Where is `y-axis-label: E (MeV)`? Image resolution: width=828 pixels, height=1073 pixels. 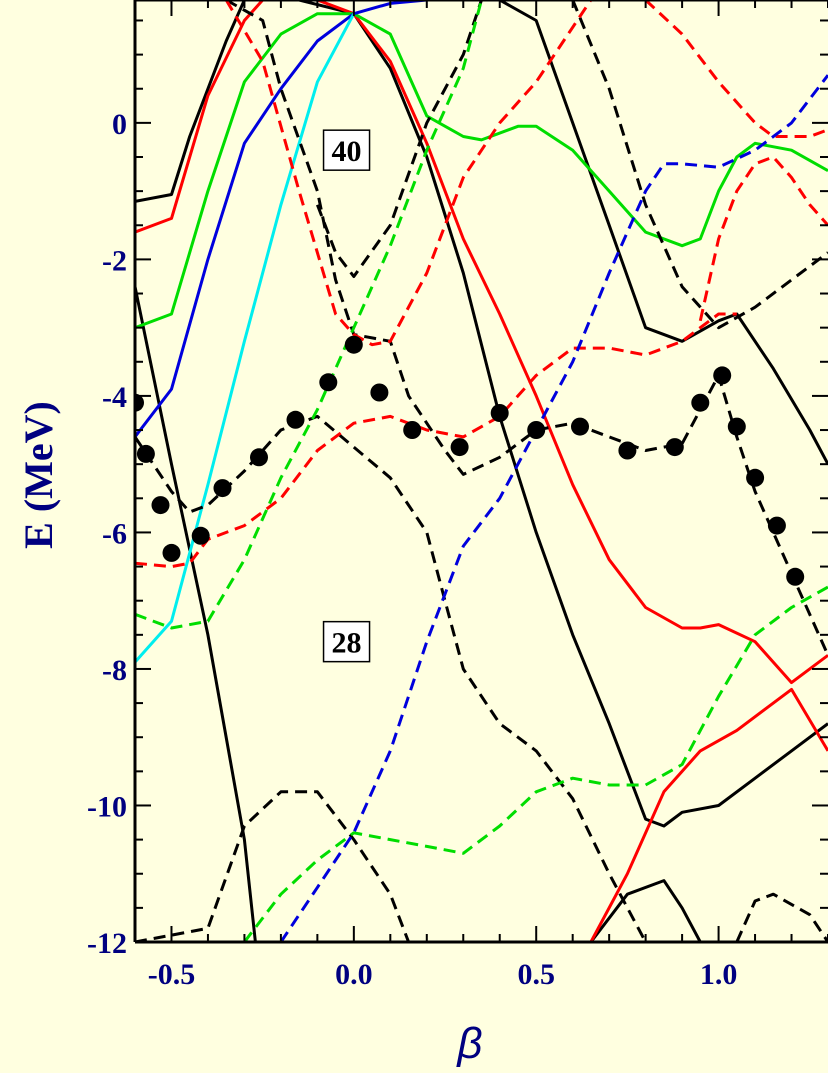 y-axis-label: E (MeV) is located at coordinates (38, 475).